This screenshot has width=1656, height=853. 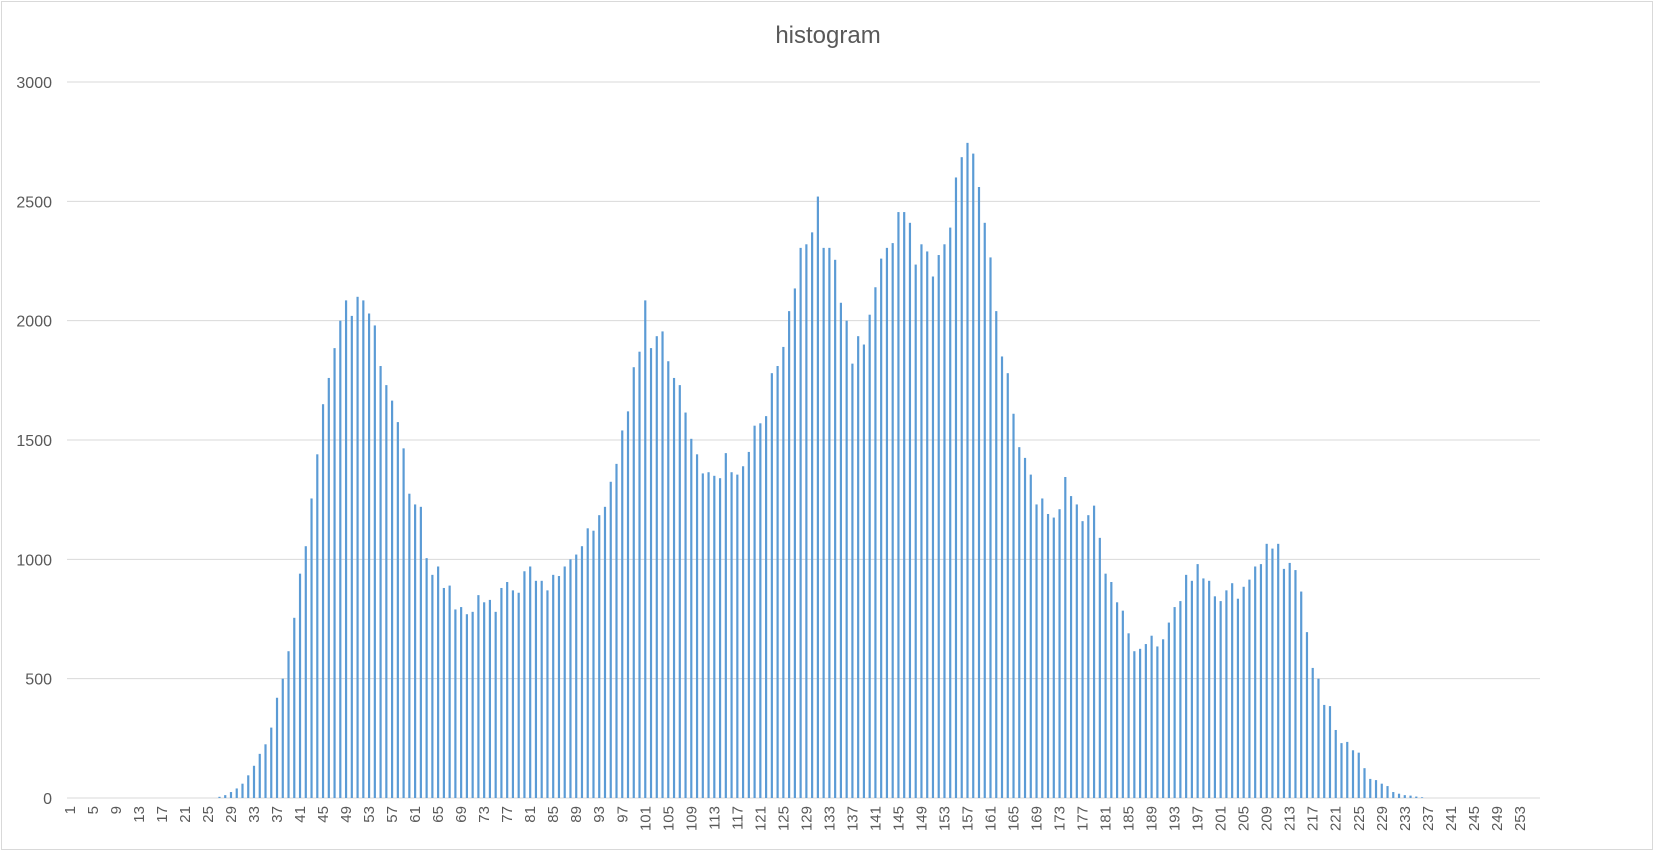 I want to click on x-tick-label: 157, so click(x=967, y=818).